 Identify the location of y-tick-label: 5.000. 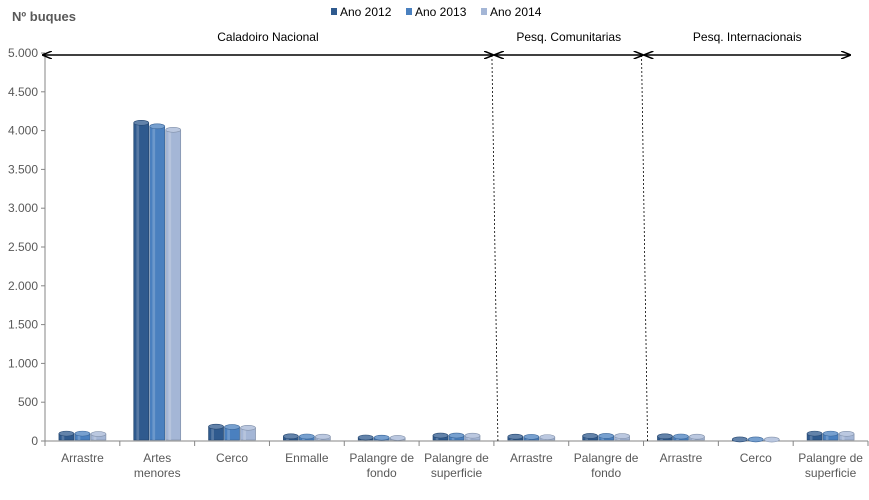
(23, 53).